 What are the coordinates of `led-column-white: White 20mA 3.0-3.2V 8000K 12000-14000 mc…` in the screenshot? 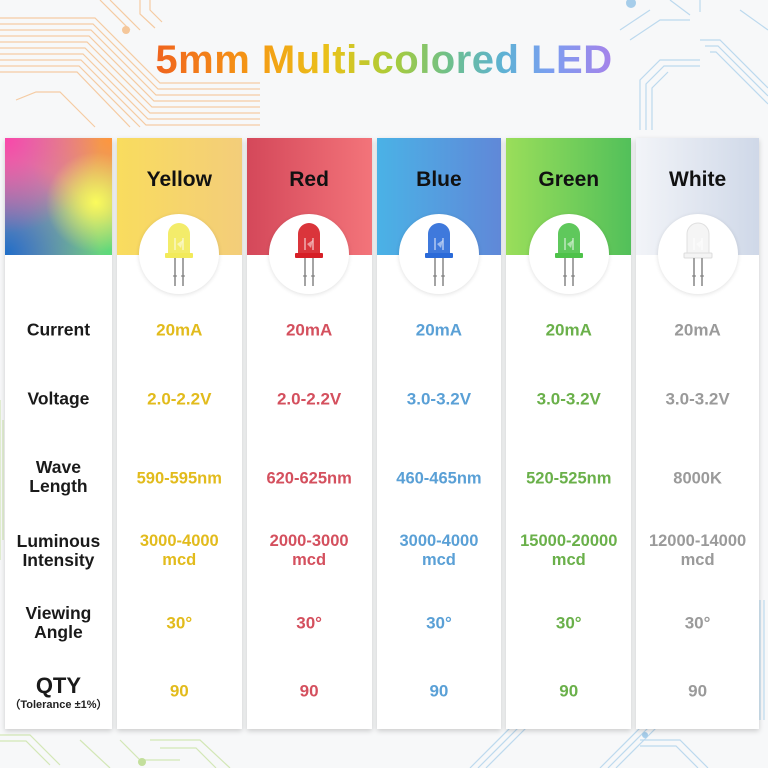 It's located at (697, 433).